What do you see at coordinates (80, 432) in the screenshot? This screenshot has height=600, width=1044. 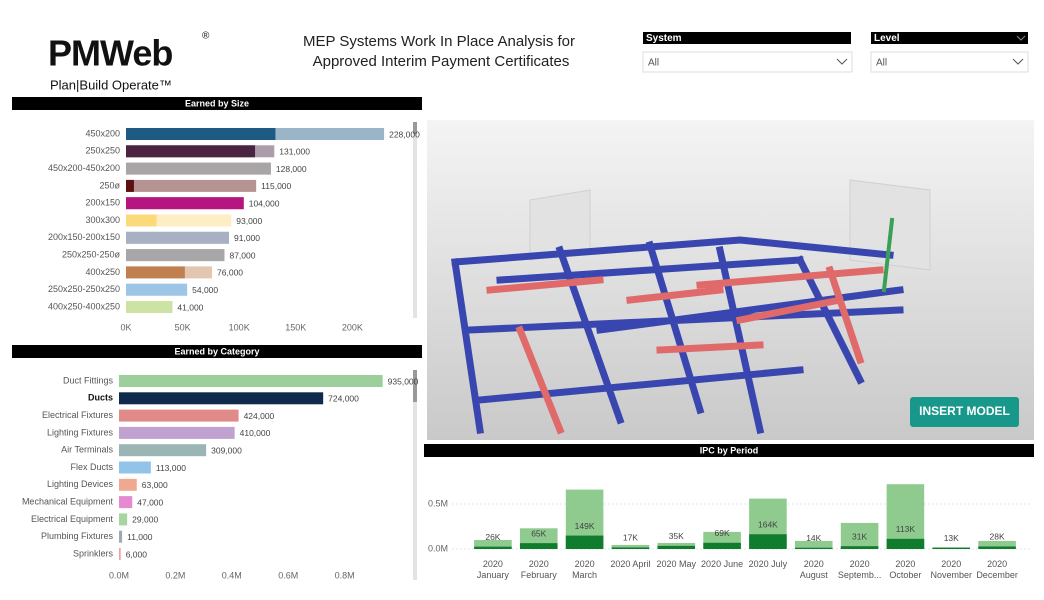 I see `y-tick-label: Lighting Fixtures` at bounding box center [80, 432].